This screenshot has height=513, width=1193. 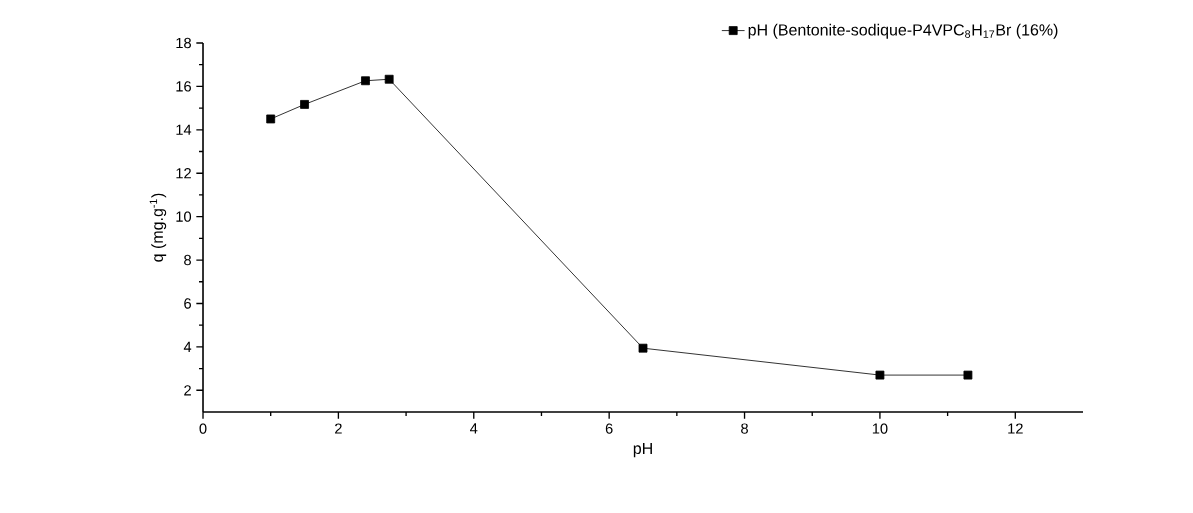 What do you see at coordinates (474, 428) in the screenshot?
I see `x-tick-label: 4` at bounding box center [474, 428].